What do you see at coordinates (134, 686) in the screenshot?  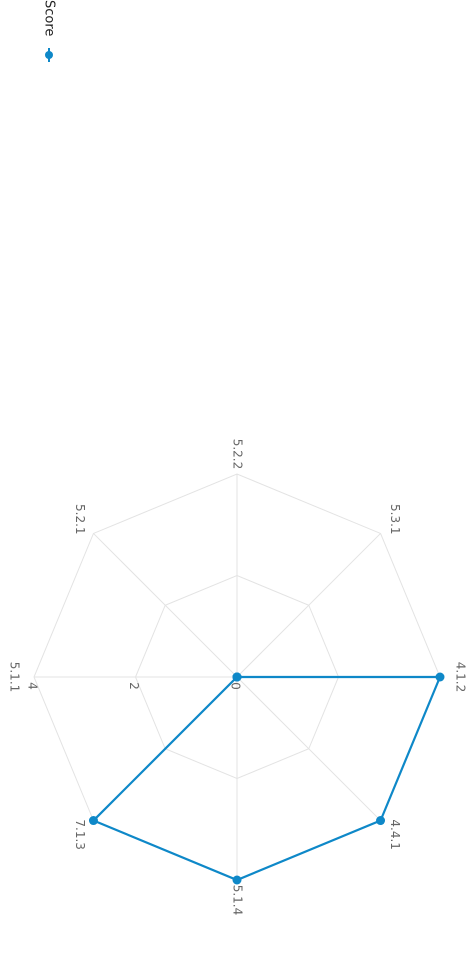 I see `tick-label: 2` at bounding box center [134, 686].